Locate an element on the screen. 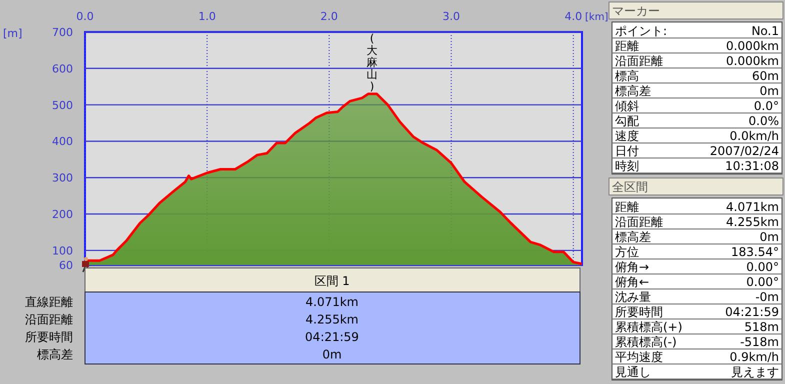  y-tick-label: 100 is located at coordinates (62, 251).